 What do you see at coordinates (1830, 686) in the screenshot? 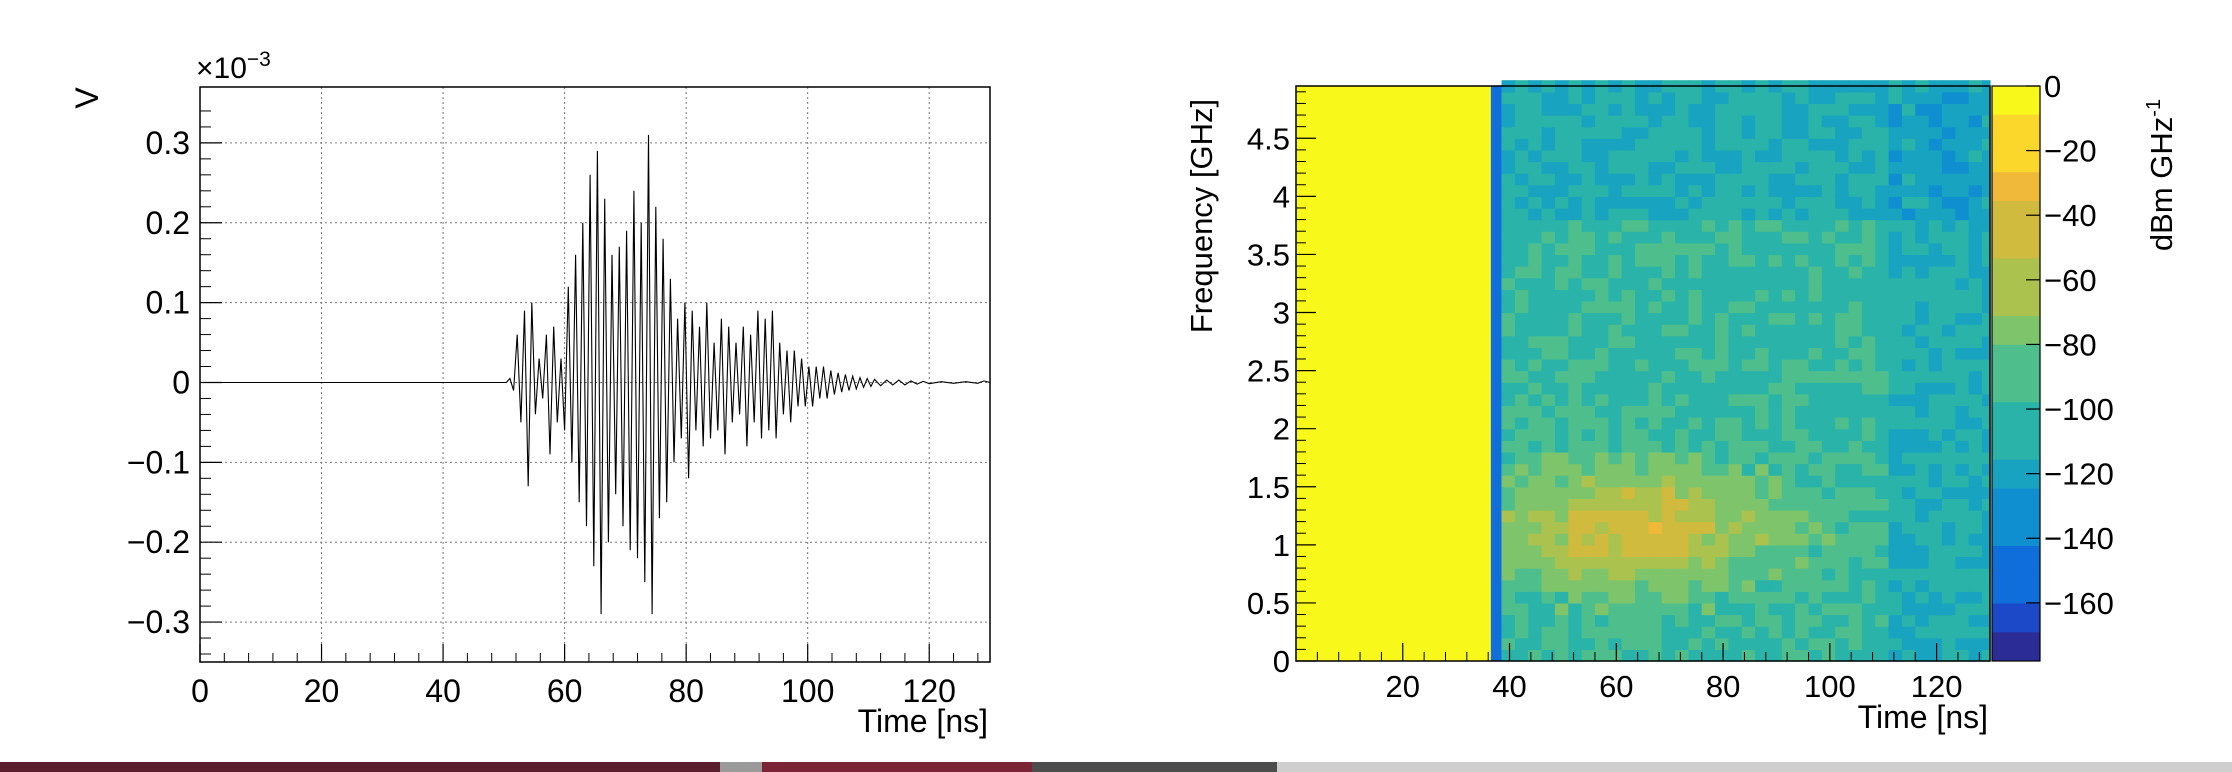
I see `spectrogram-x-tick-label: 100` at bounding box center [1830, 686].